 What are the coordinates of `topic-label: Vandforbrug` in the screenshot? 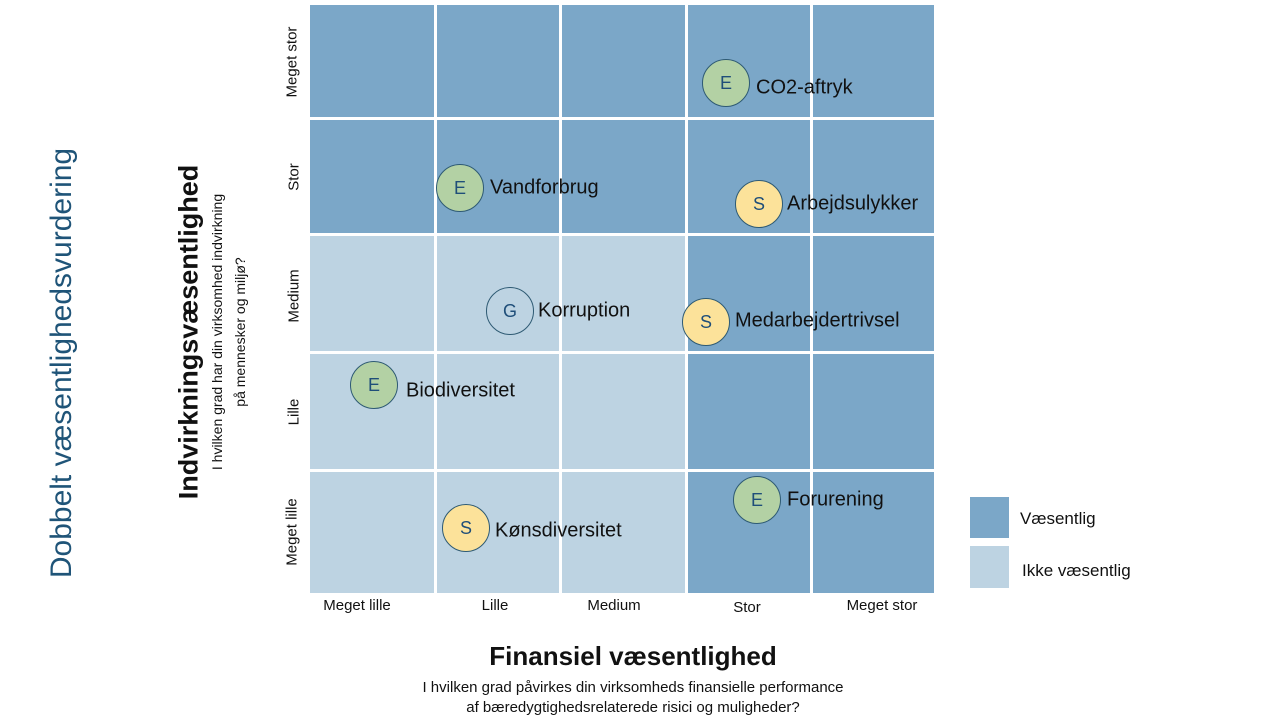 It's located at (544, 187).